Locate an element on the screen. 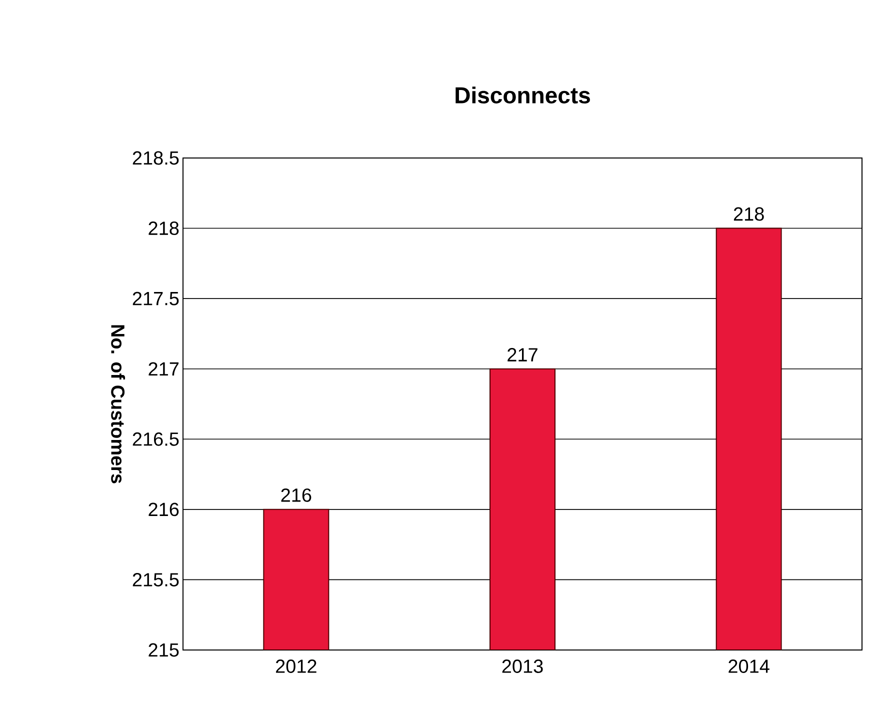  y-tick-label: 217.5 is located at coordinates (155, 299).